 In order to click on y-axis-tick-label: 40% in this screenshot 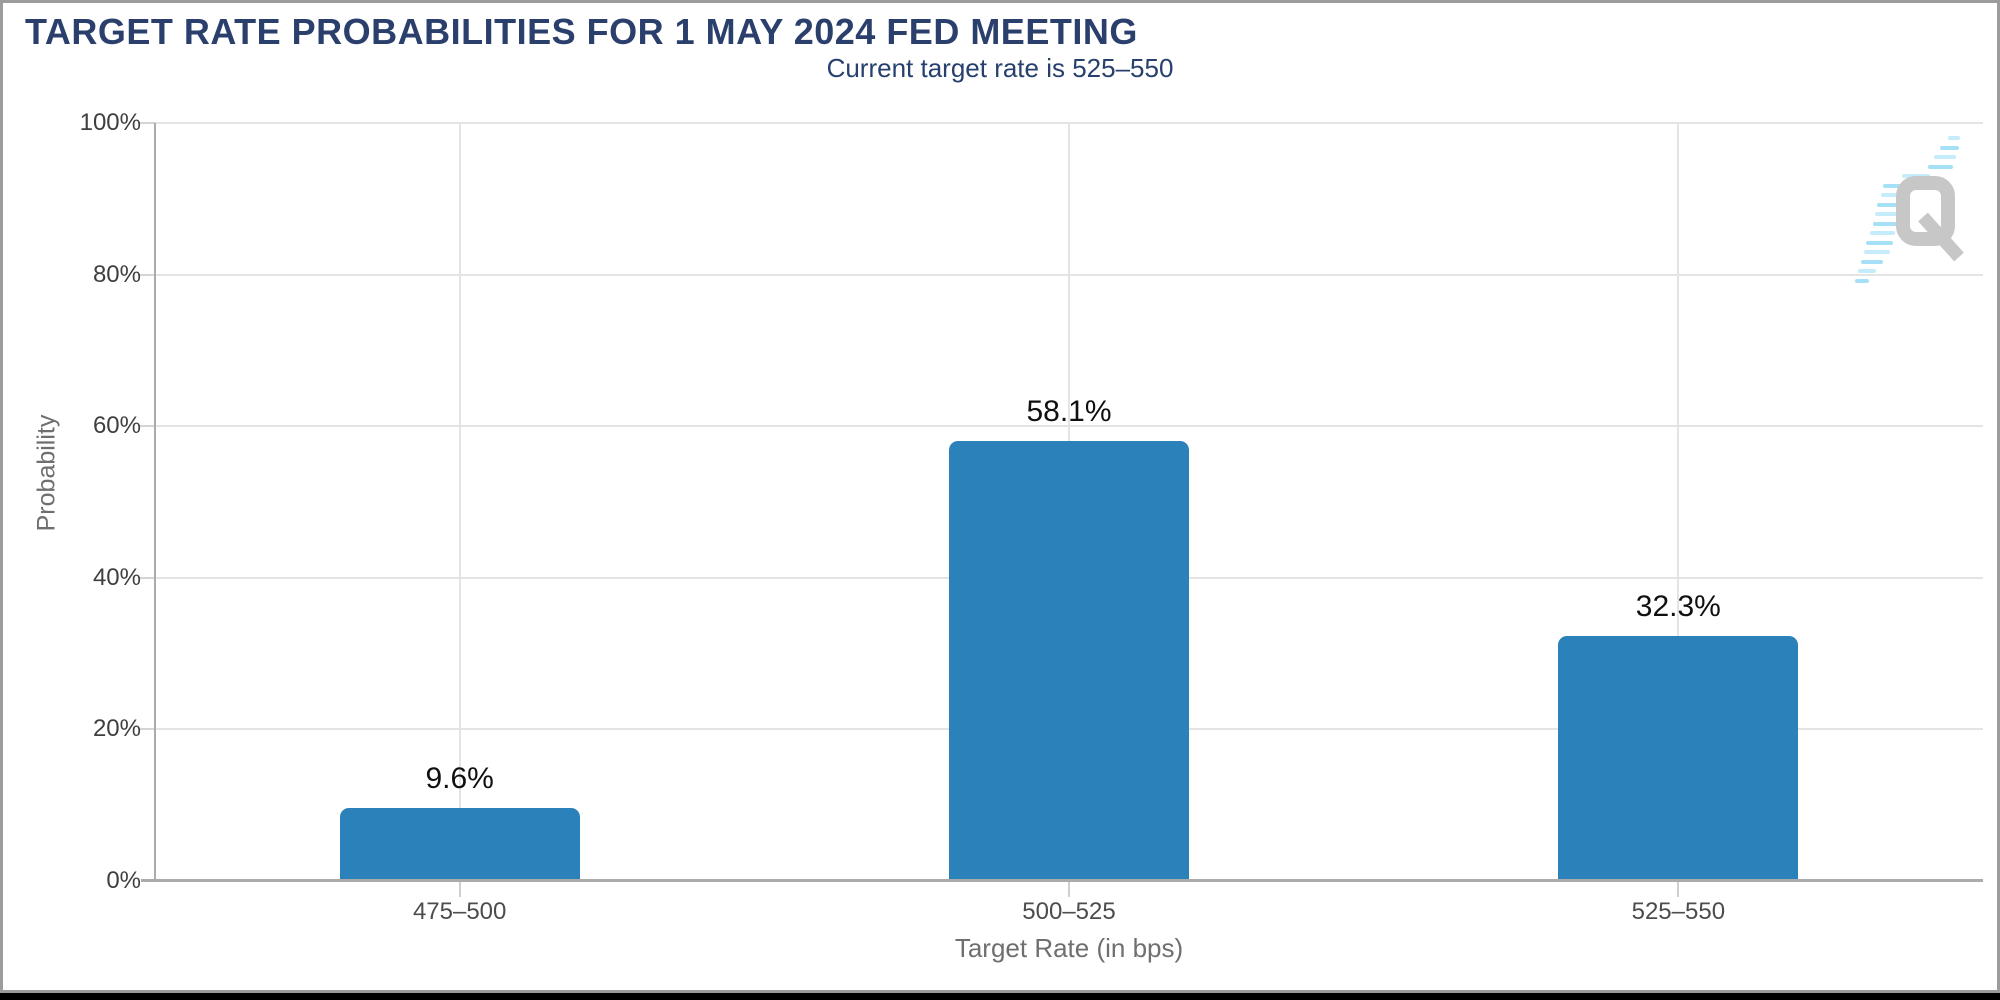, I will do `click(116, 577)`.